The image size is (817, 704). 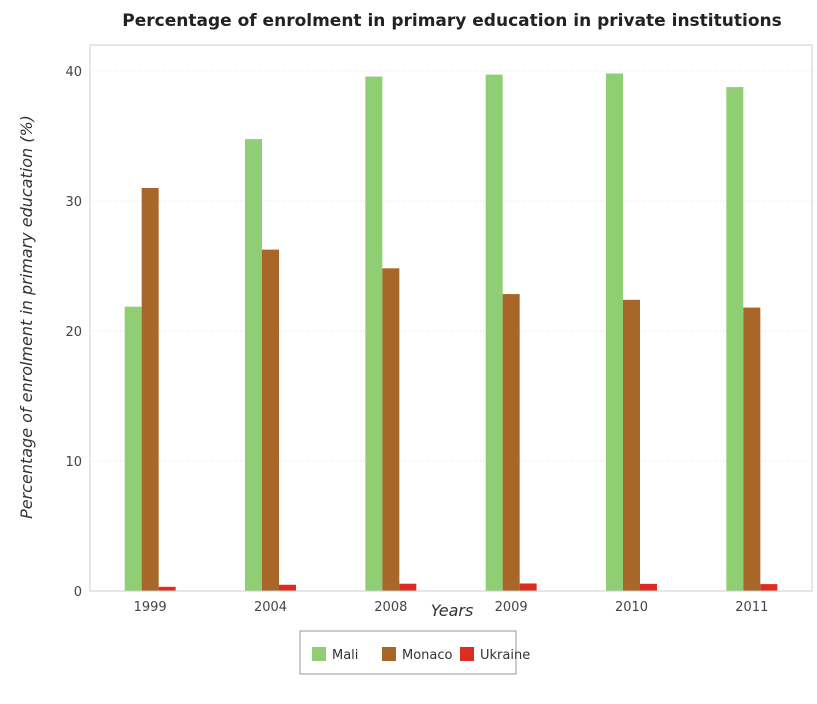 What do you see at coordinates (494, 332) in the screenshot?
I see `bar-mali-2009` at bounding box center [494, 332].